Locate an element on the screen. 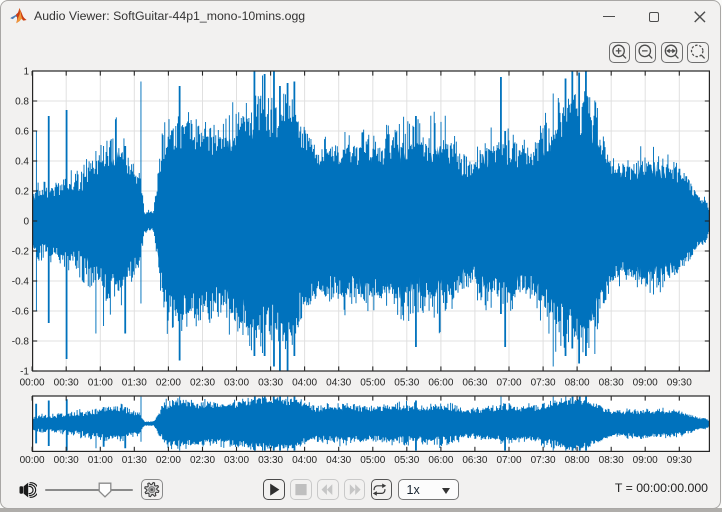 This screenshot has width=722, height=512. svg-text: 0.4 is located at coordinates (22, 162).